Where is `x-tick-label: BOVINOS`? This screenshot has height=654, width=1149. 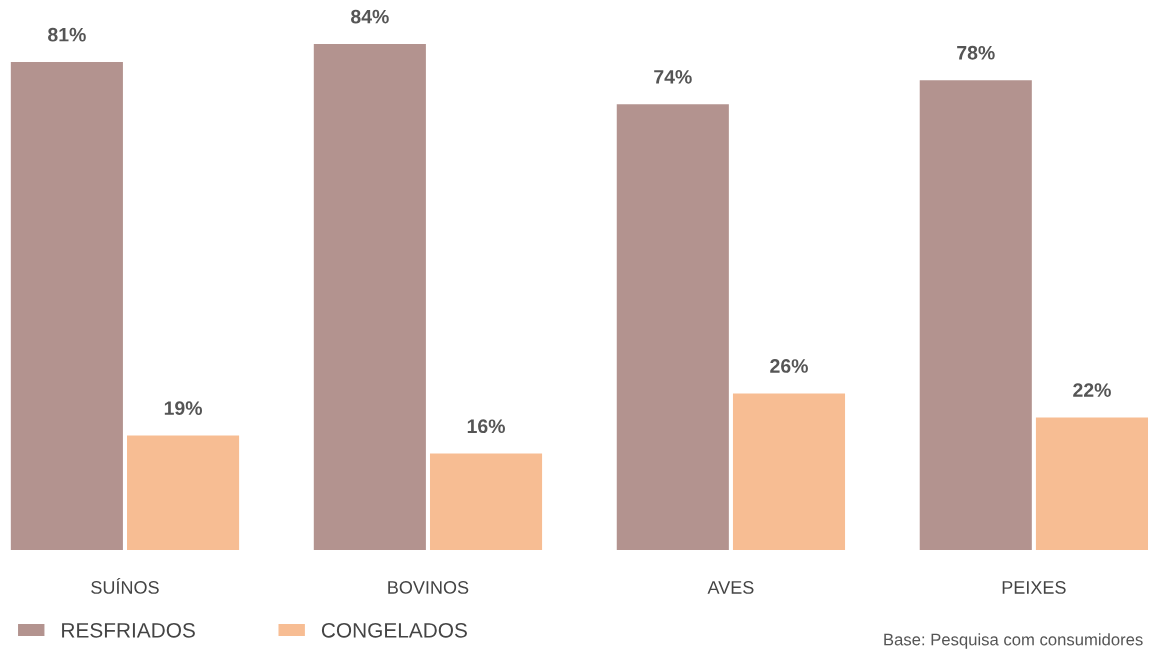
x-tick-label: BOVINOS is located at coordinates (428, 587).